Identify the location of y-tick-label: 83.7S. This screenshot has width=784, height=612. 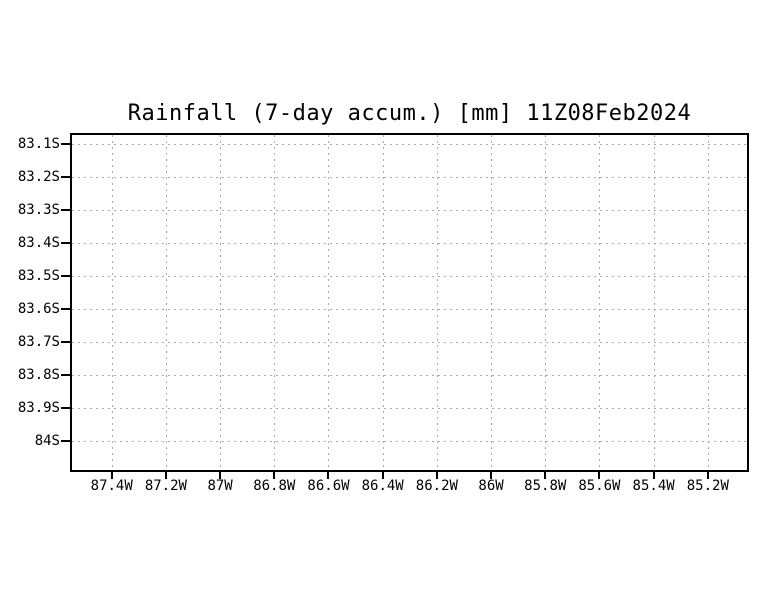
(38, 342).